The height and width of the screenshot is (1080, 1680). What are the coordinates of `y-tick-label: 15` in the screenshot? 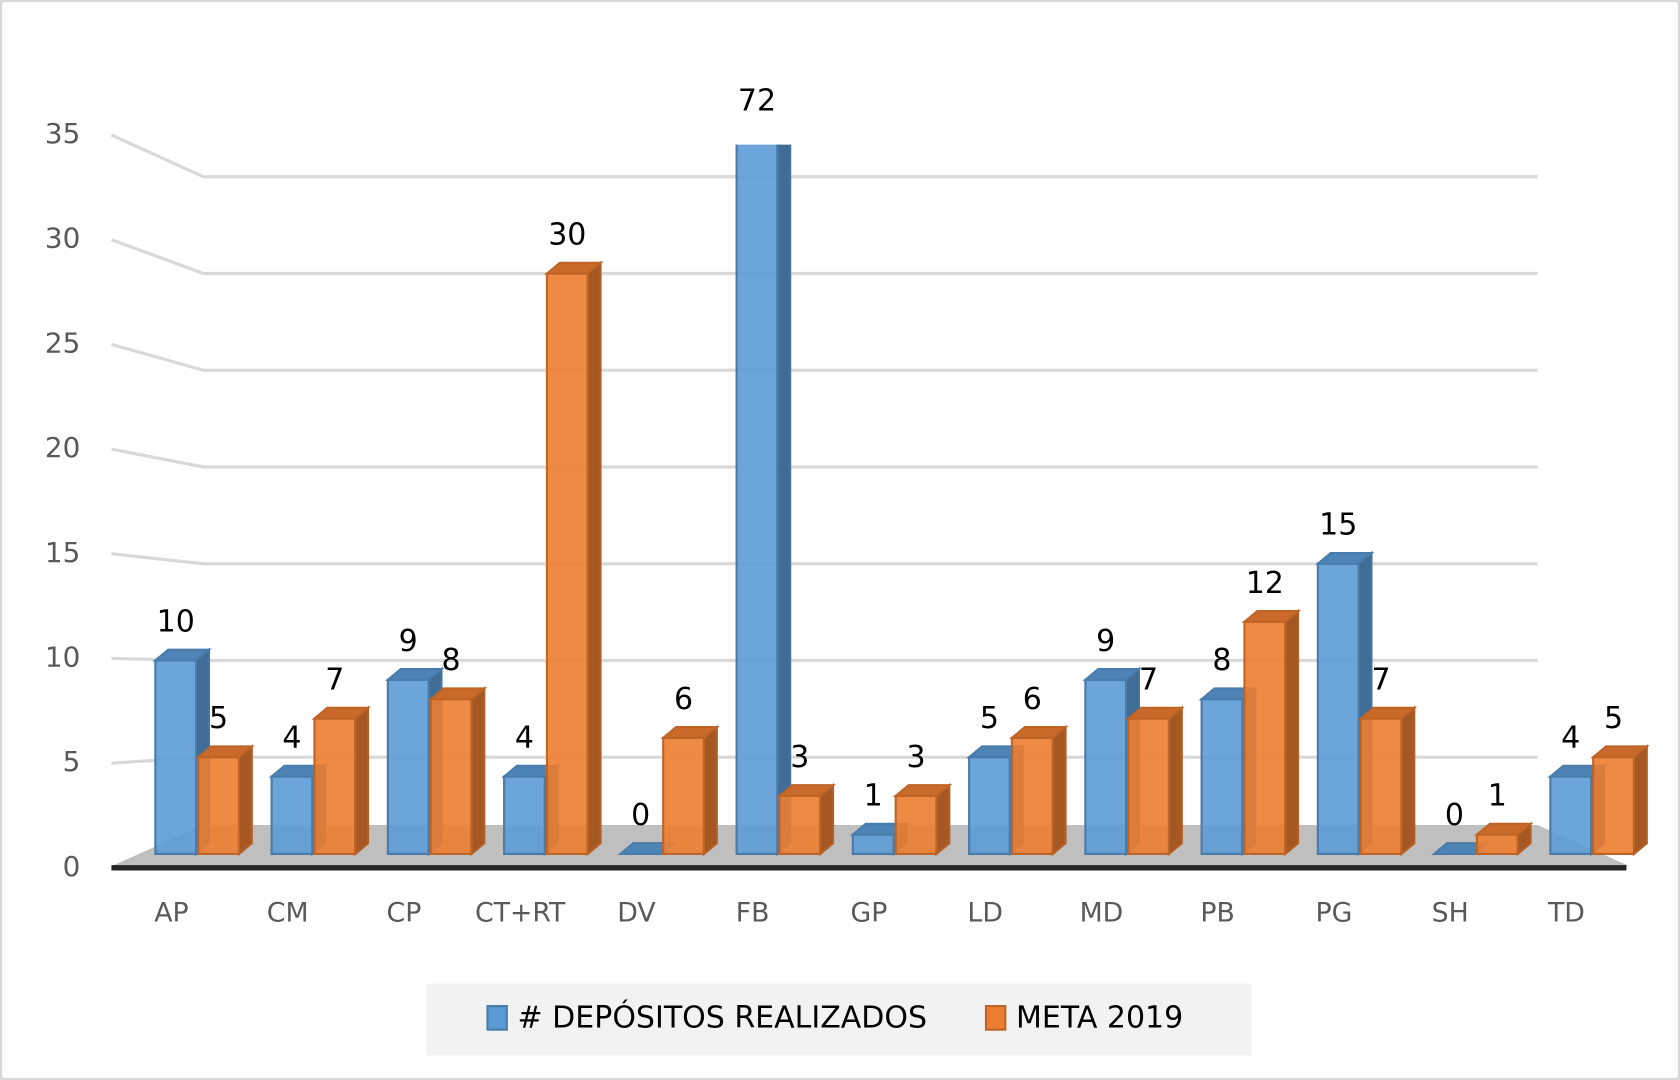 It's located at (62, 552).